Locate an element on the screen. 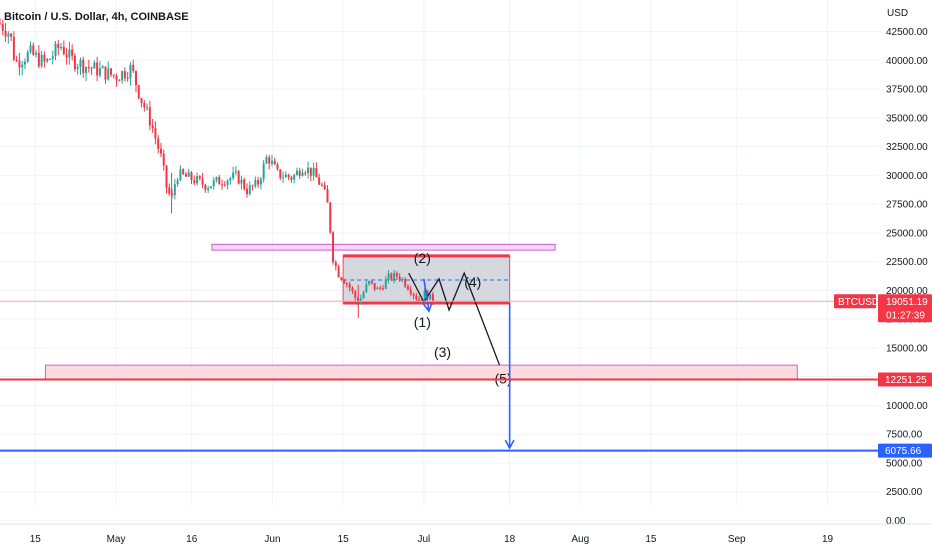 The image size is (932, 550). arrow-shaft is located at coordinates (426, 295).